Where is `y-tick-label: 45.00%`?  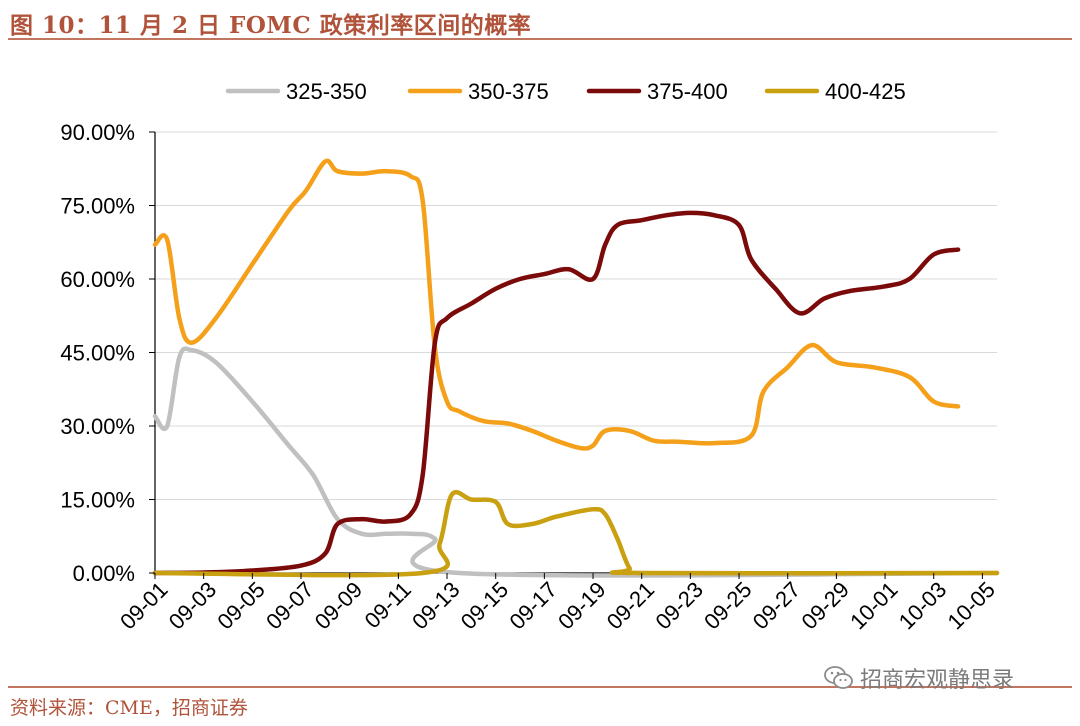 y-tick-label: 45.00% is located at coordinates (97, 353).